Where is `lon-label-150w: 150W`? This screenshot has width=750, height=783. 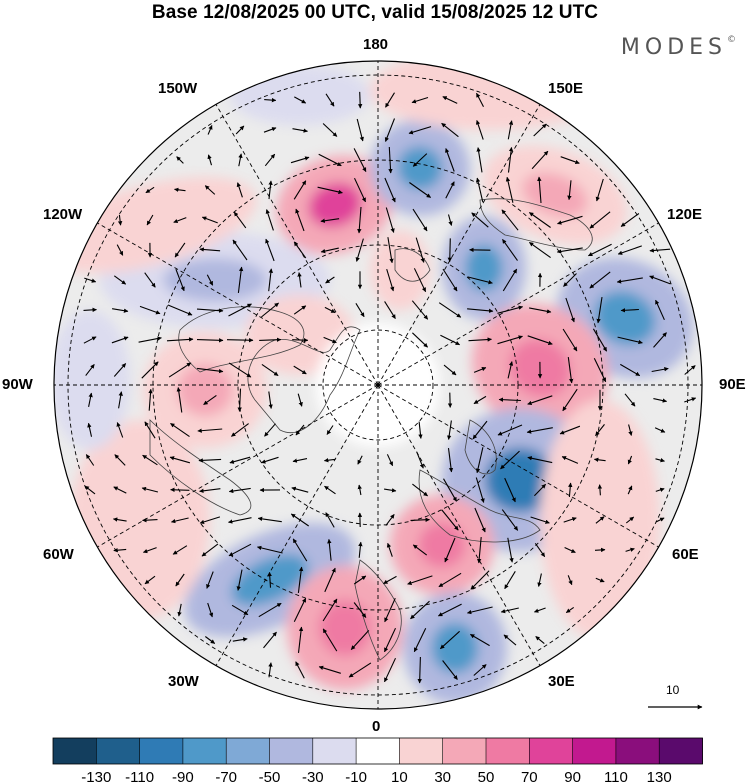
lon-label-150w: 150W is located at coordinates (178, 88).